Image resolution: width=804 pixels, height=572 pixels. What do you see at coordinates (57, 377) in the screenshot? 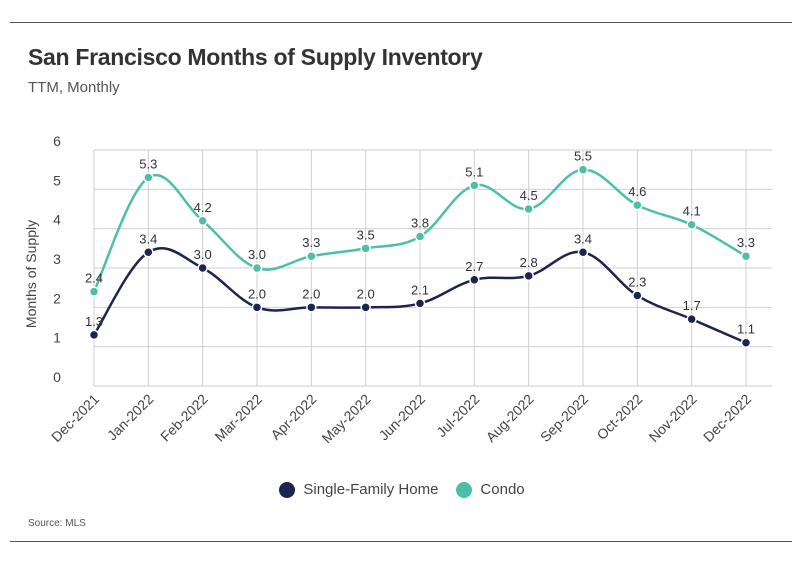
I see `y-tick-label: 0` at bounding box center [57, 377].